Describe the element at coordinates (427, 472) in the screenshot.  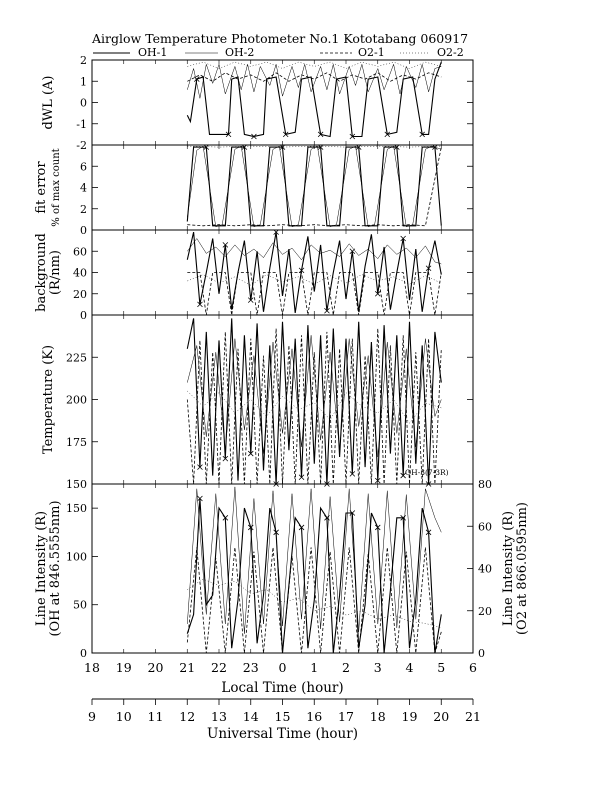
I see `temperature-annotation: OH-3(7-3R)` at that location.